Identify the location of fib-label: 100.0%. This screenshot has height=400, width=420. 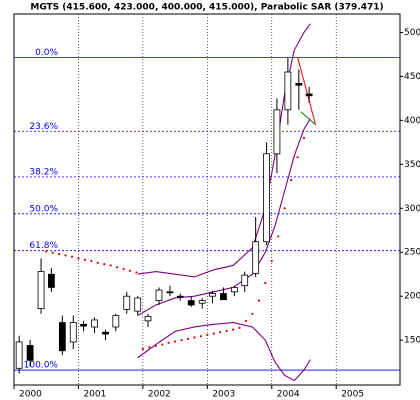
(41, 366).